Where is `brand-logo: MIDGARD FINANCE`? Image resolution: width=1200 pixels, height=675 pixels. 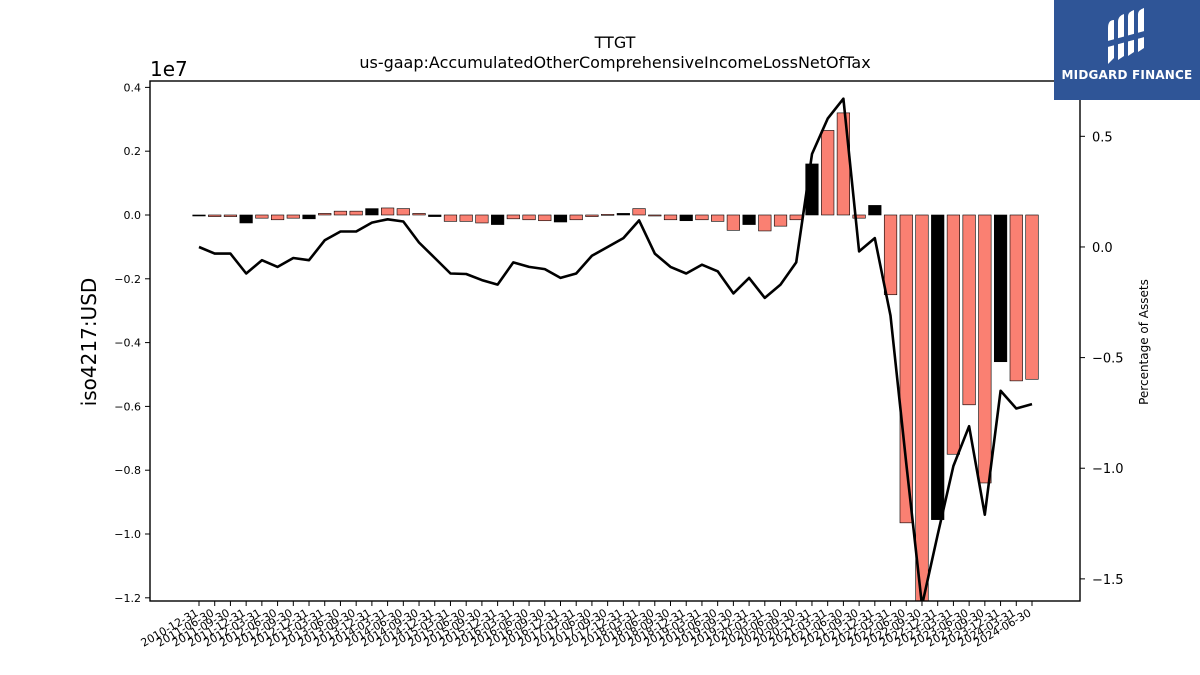
brand-logo: MIDGARD FINANCE is located at coordinates (1127, 50).